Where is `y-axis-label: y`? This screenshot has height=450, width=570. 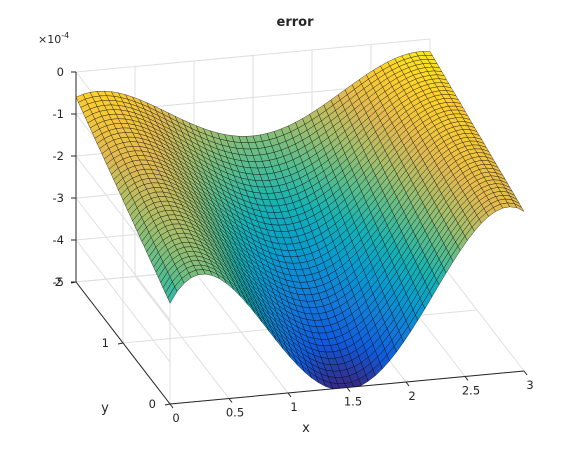
y-axis-label: y is located at coordinates (105, 408).